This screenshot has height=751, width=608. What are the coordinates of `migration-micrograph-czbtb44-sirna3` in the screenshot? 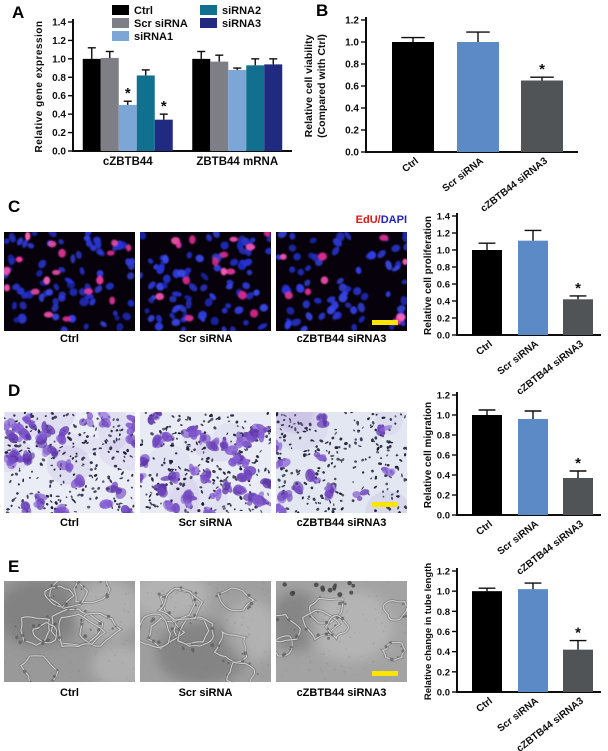 It's located at (341, 462).